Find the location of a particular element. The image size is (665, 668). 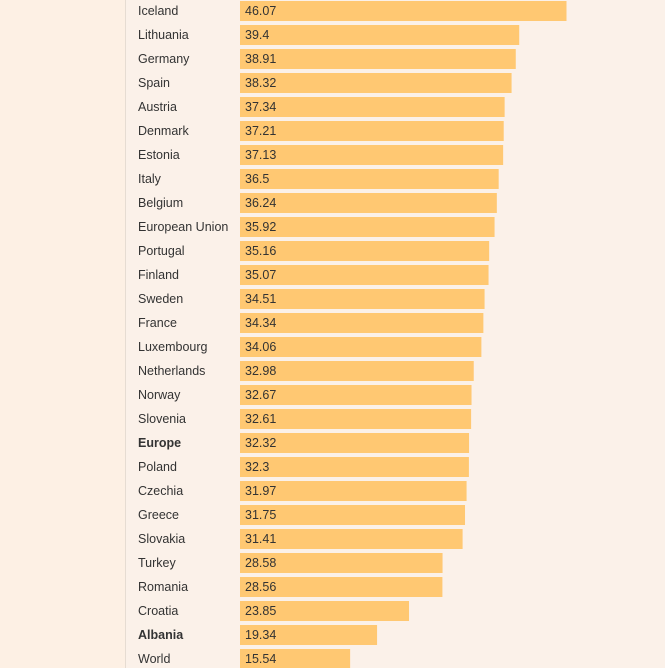

bar-row-croatia: Croatia 23.85 is located at coordinates (274, 611).